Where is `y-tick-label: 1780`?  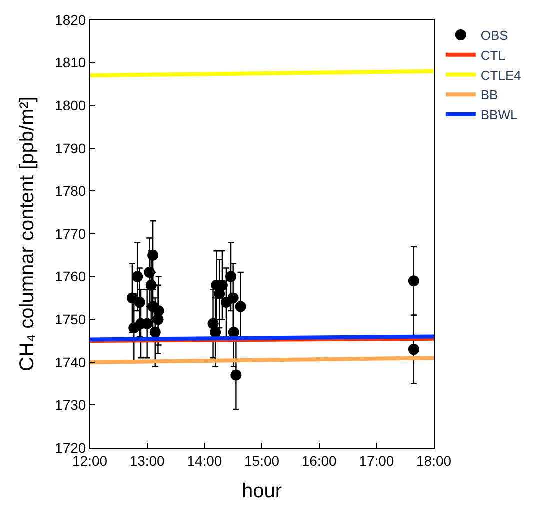
y-tick-label: 1780 is located at coordinates (70, 191).